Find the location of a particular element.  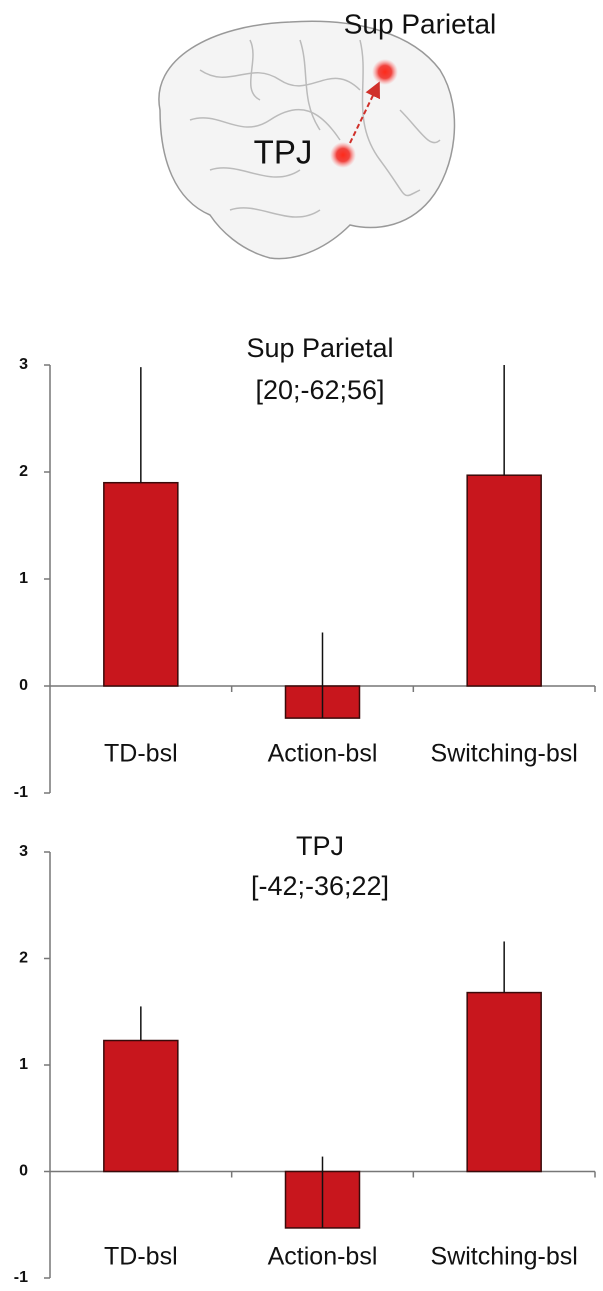

chart-subtitle: [20;-62;56] is located at coordinates (319, 390).